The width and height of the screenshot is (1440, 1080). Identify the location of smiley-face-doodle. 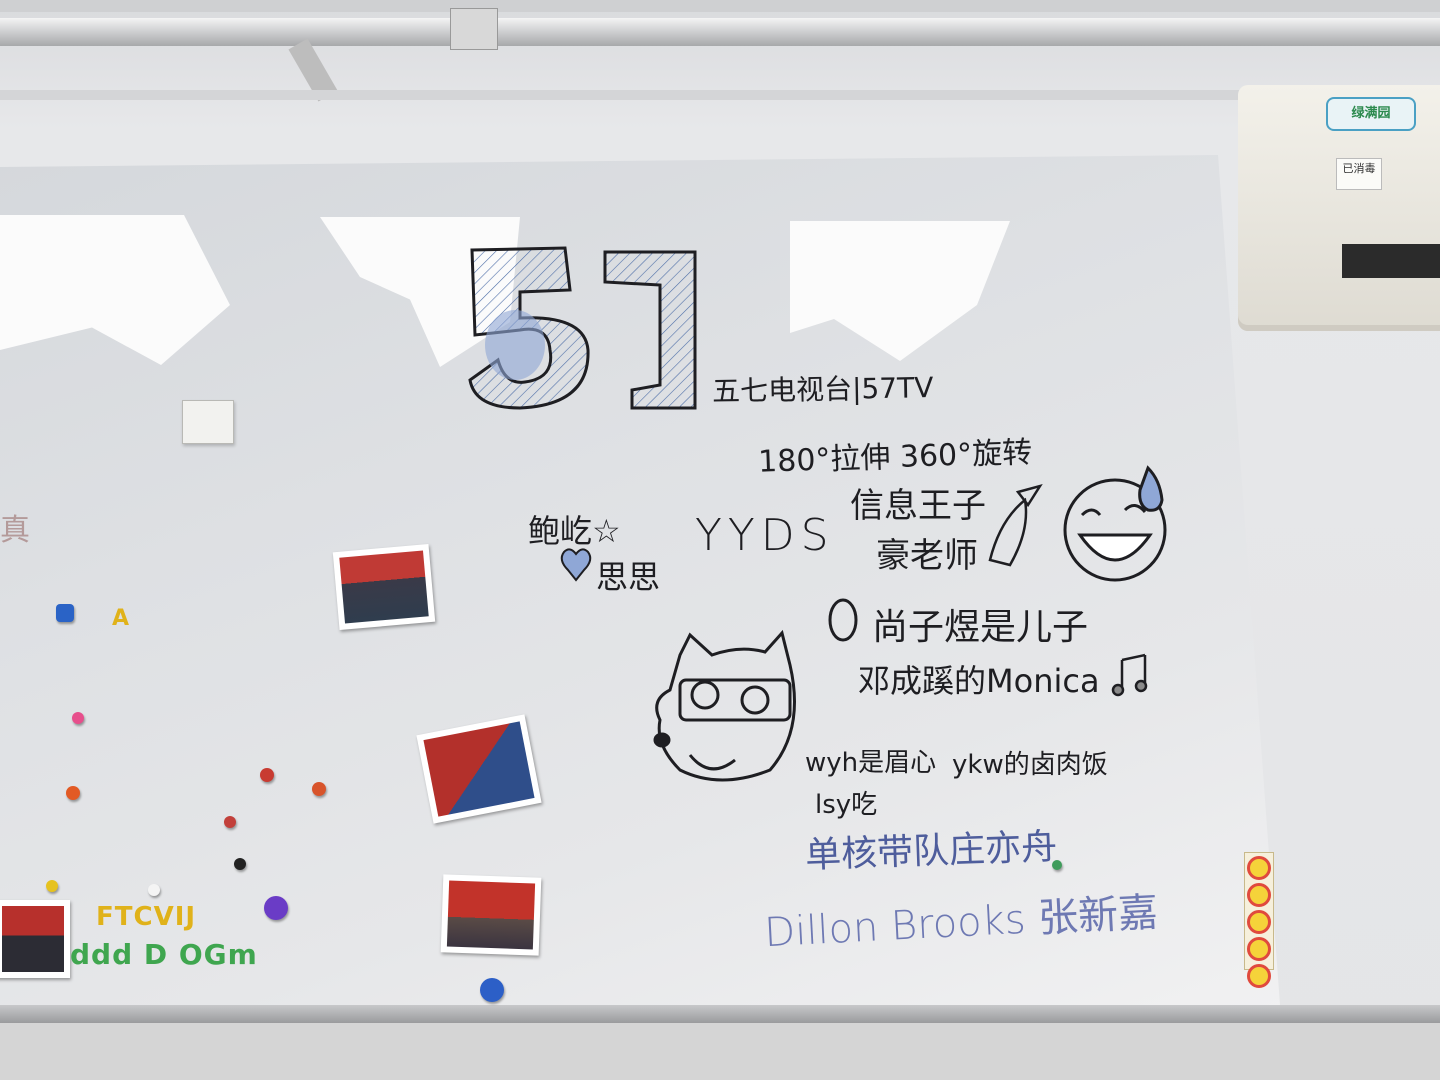
(1115, 523).